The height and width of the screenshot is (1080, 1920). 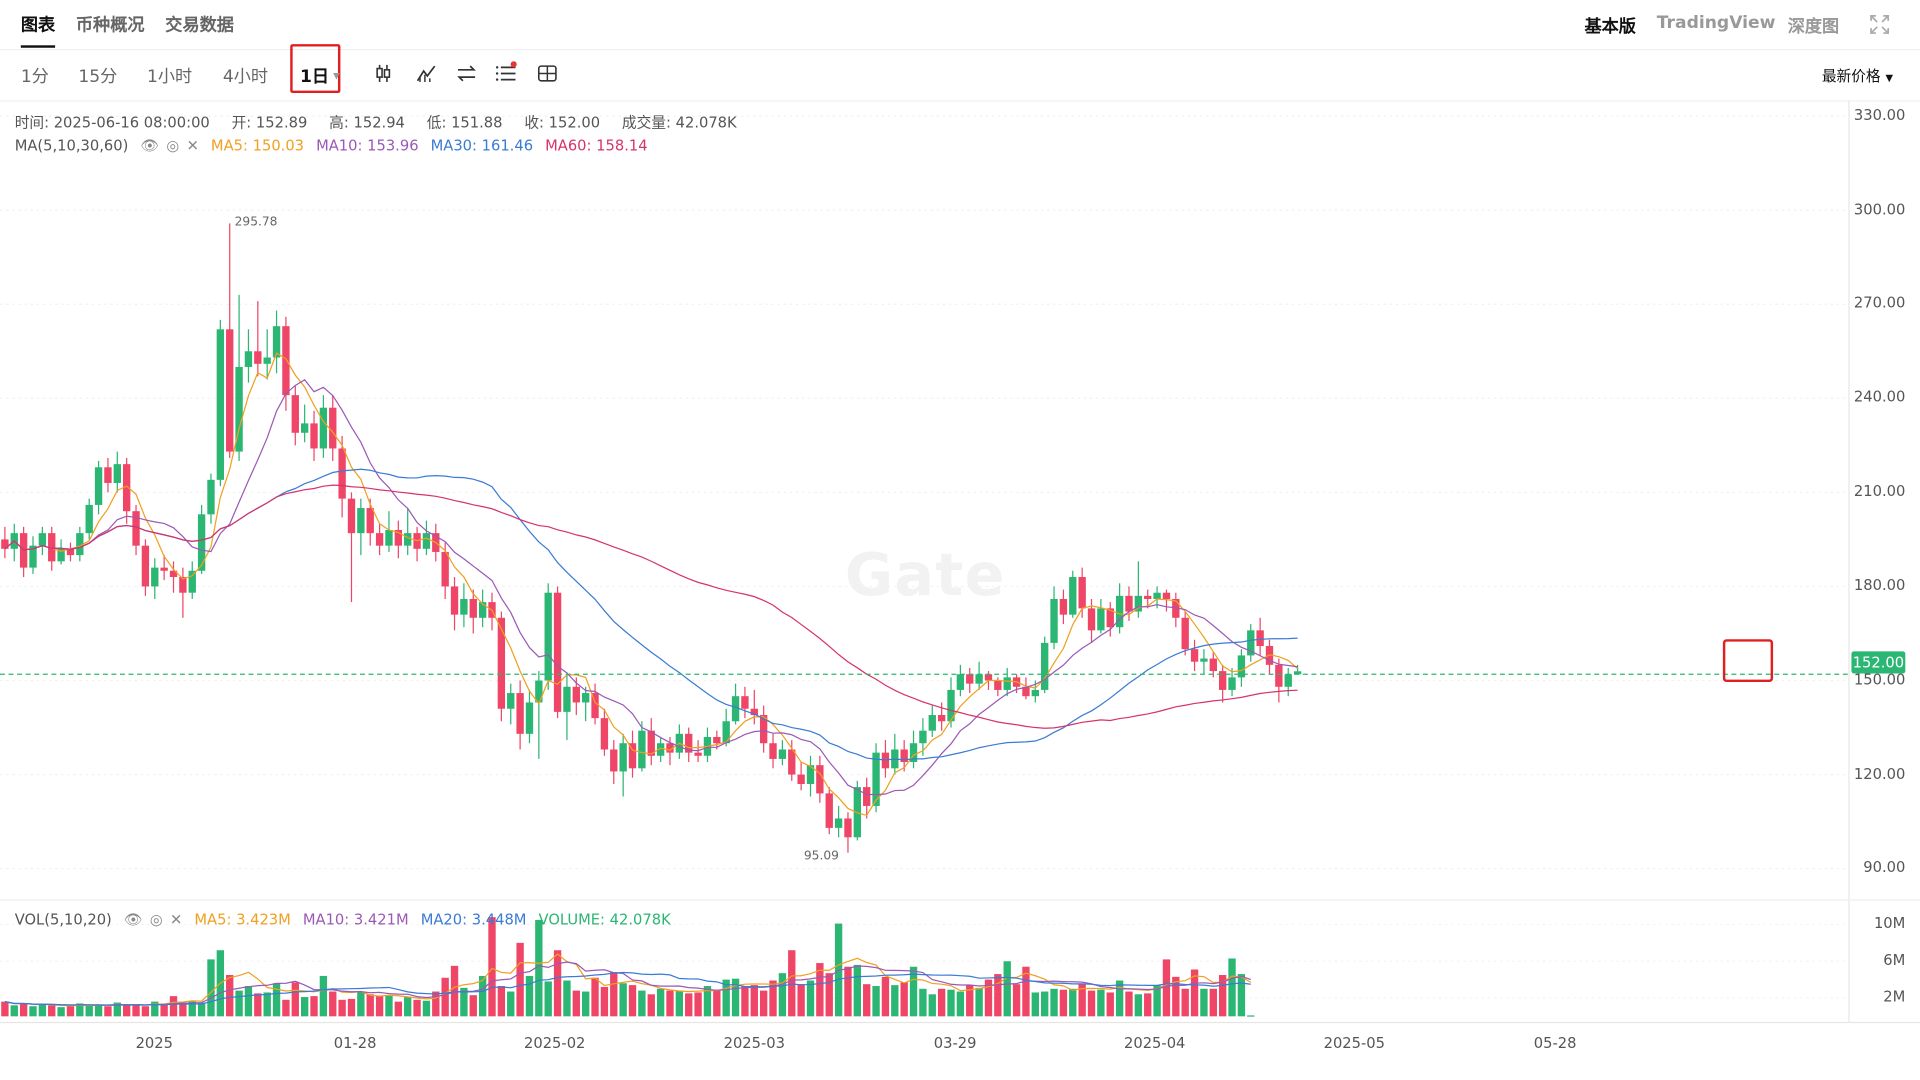 What do you see at coordinates (98, 77) in the screenshot?
I see `timeframe-15m: 15分` at bounding box center [98, 77].